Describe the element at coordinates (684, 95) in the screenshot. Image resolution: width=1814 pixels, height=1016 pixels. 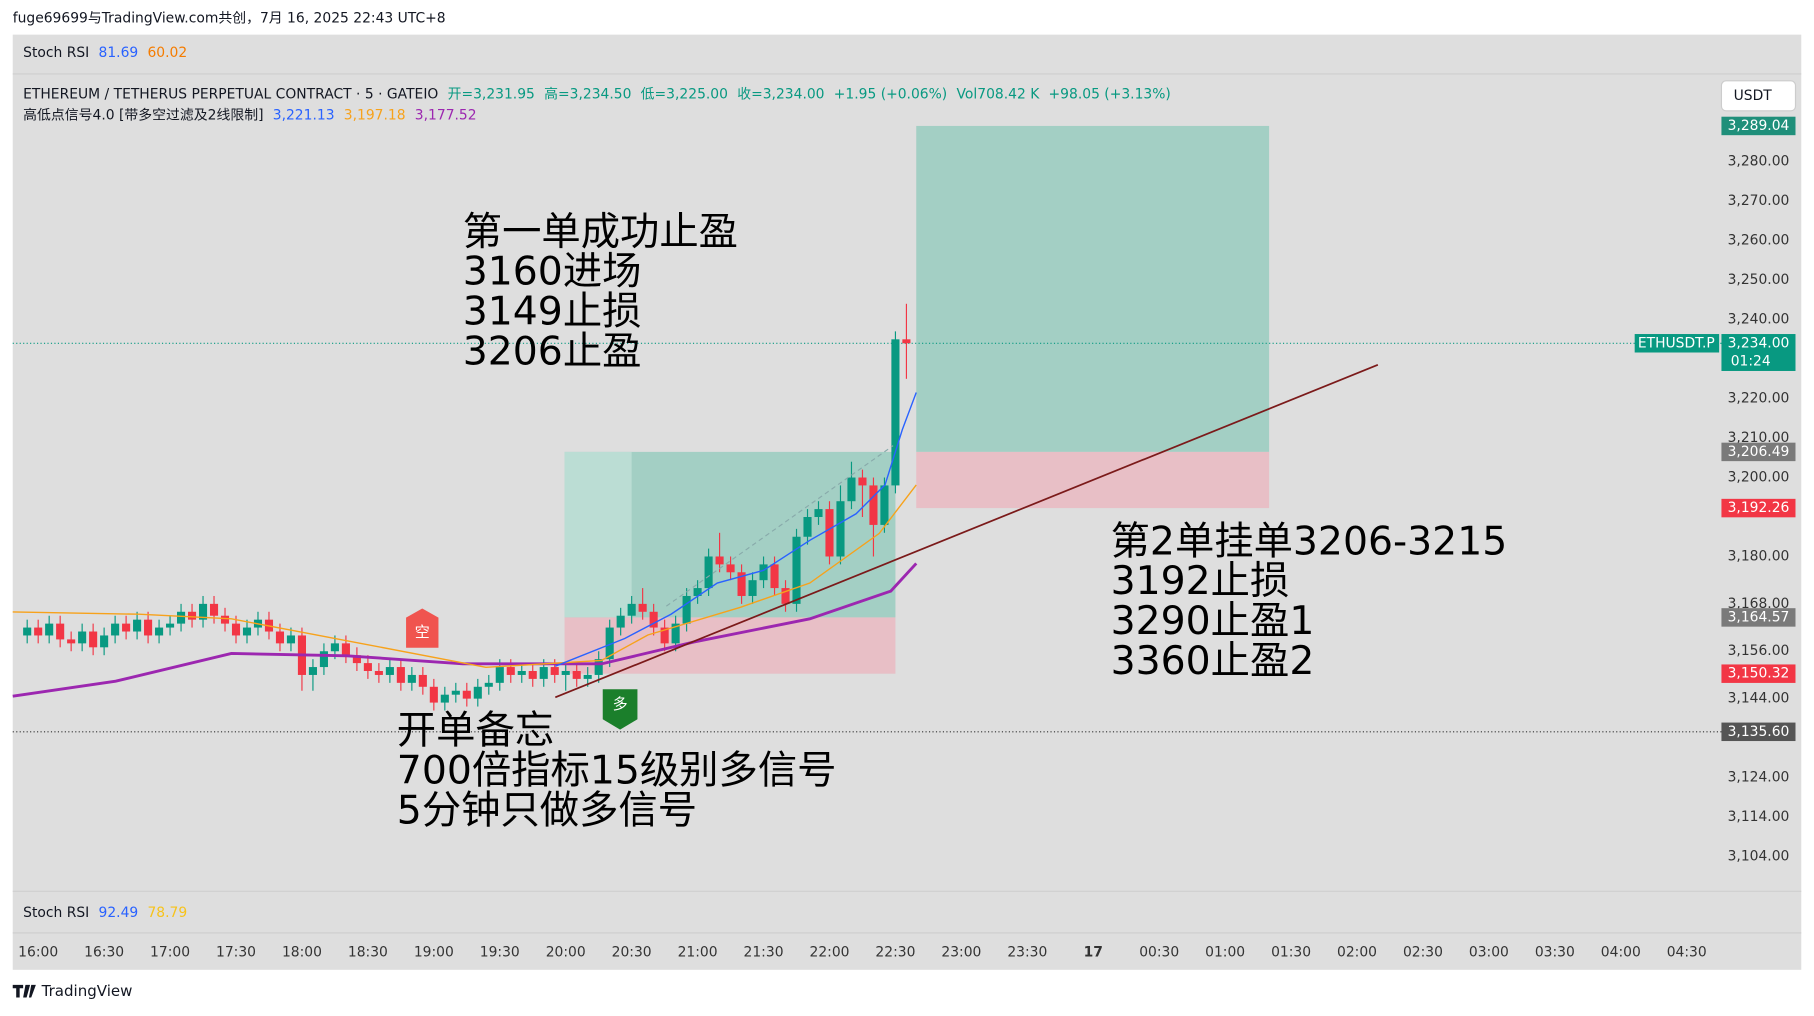
I see `ohlc-value: 低=3,225.00` at that location.